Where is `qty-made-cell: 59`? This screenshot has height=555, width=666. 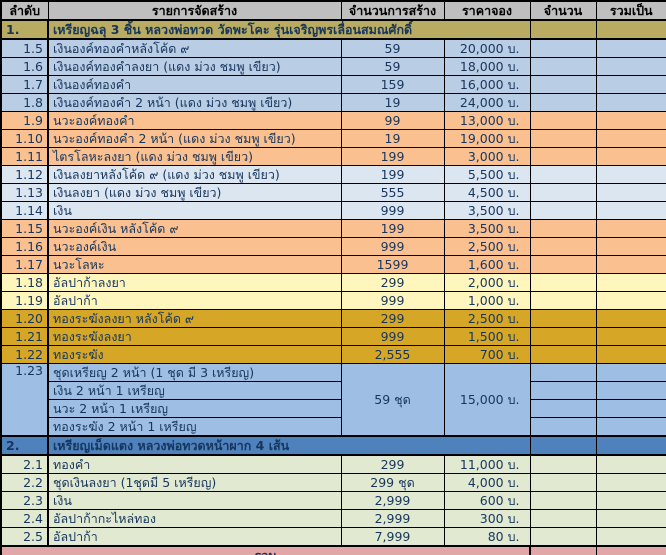
qty-made-cell: 59 is located at coordinates (392, 66).